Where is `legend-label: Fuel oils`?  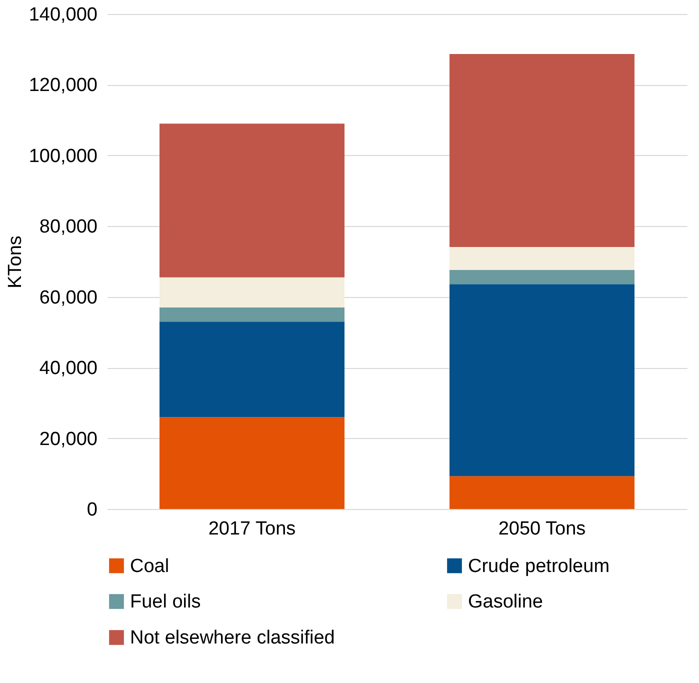 legend-label: Fuel oils is located at coordinates (165, 602).